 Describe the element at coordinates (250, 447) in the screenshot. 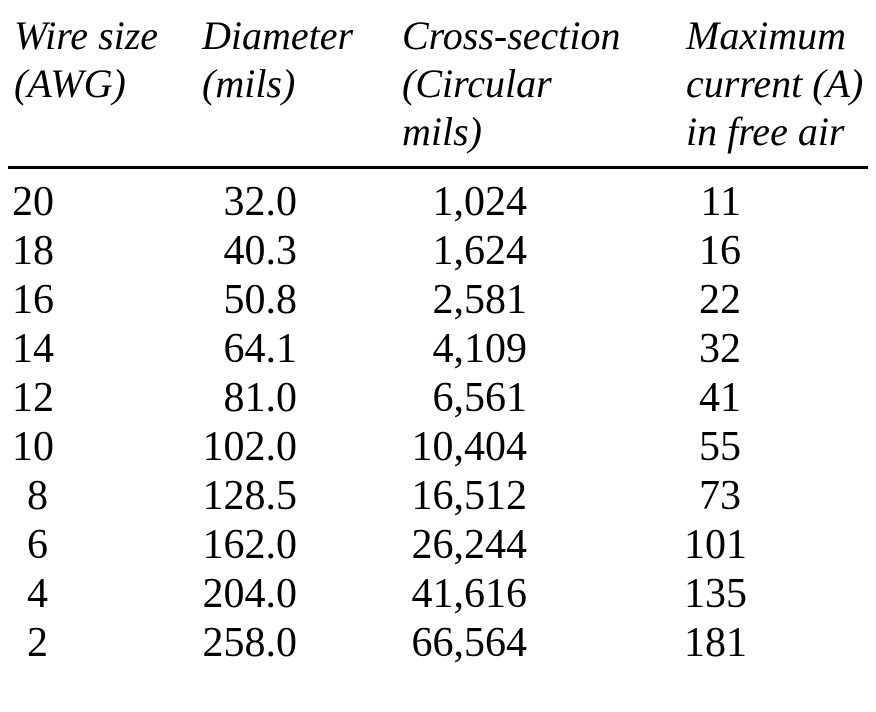

I see `cell-diameter: 102.0` at that location.